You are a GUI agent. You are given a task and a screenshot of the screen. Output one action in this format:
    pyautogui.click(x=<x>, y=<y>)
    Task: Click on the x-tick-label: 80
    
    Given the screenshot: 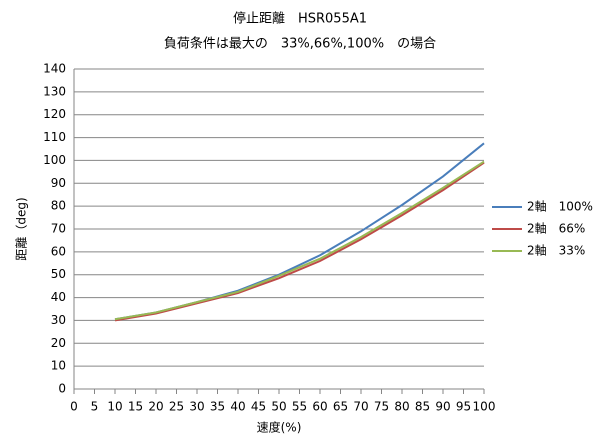 What is the action you would take?
    pyautogui.click(x=401, y=407)
    